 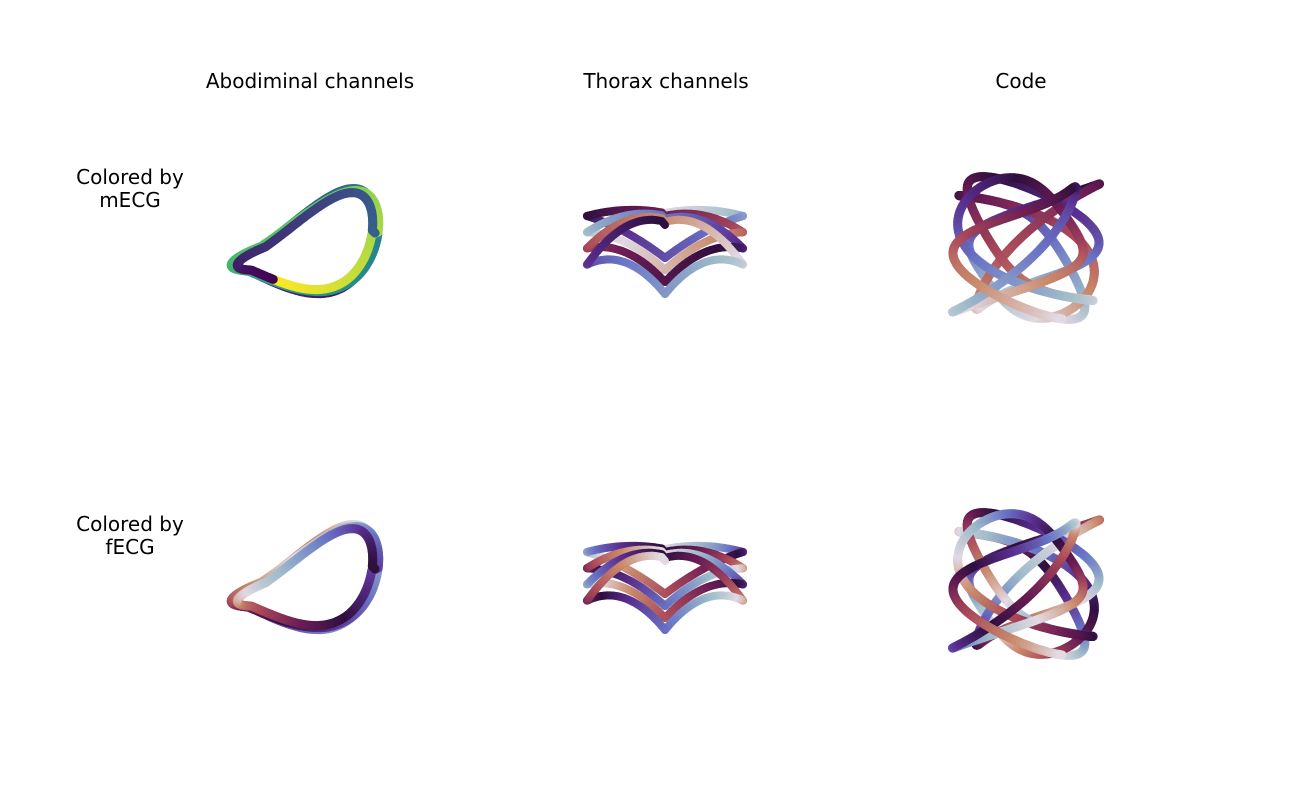 I want to click on row-label-mecg: Colored by mECG, so click(x=130, y=189).